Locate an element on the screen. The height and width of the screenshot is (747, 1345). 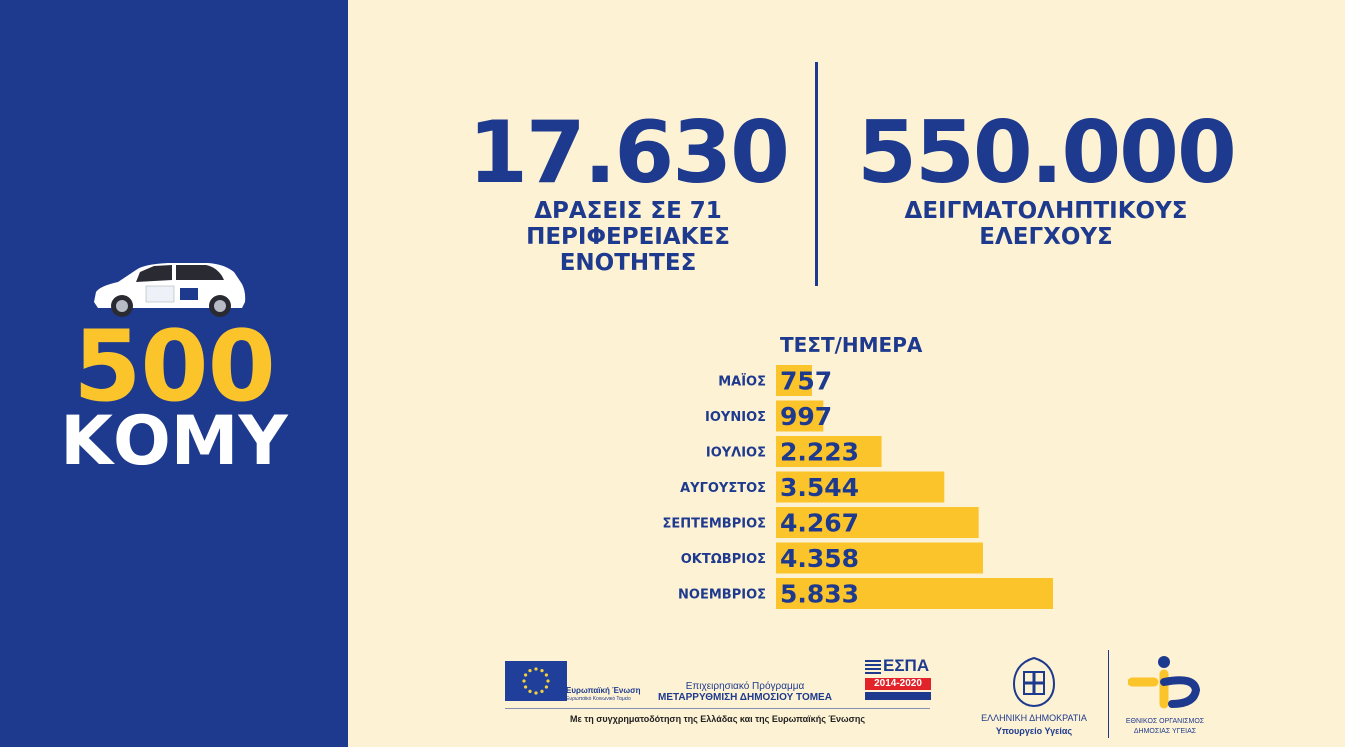
stats-divider is located at coordinates (816, 174).